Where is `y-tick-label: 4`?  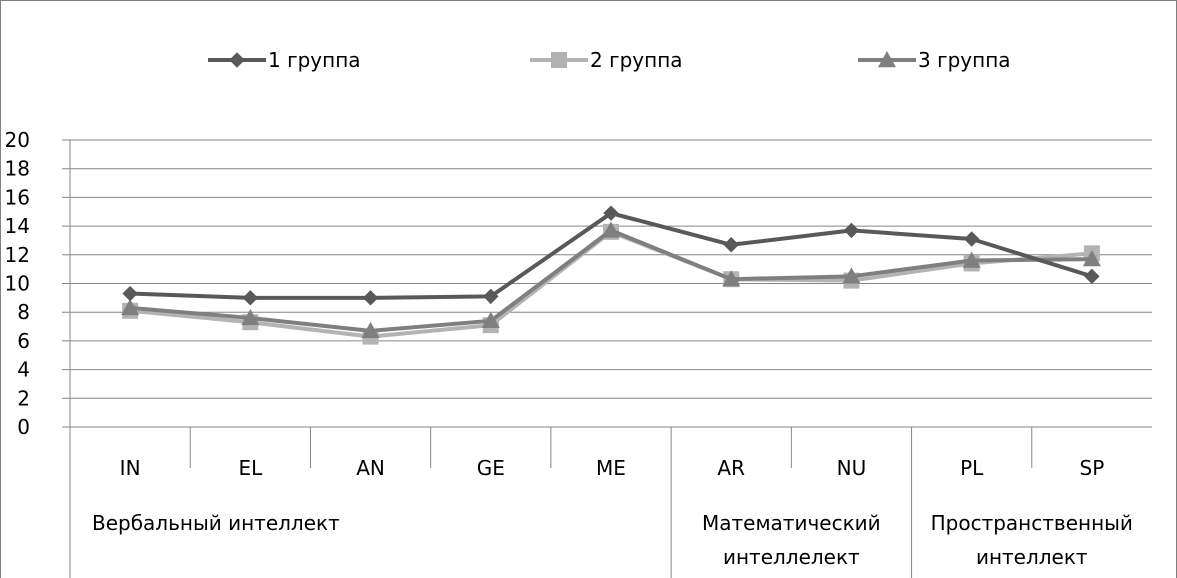
y-tick-label: 4 is located at coordinates (23, 370).